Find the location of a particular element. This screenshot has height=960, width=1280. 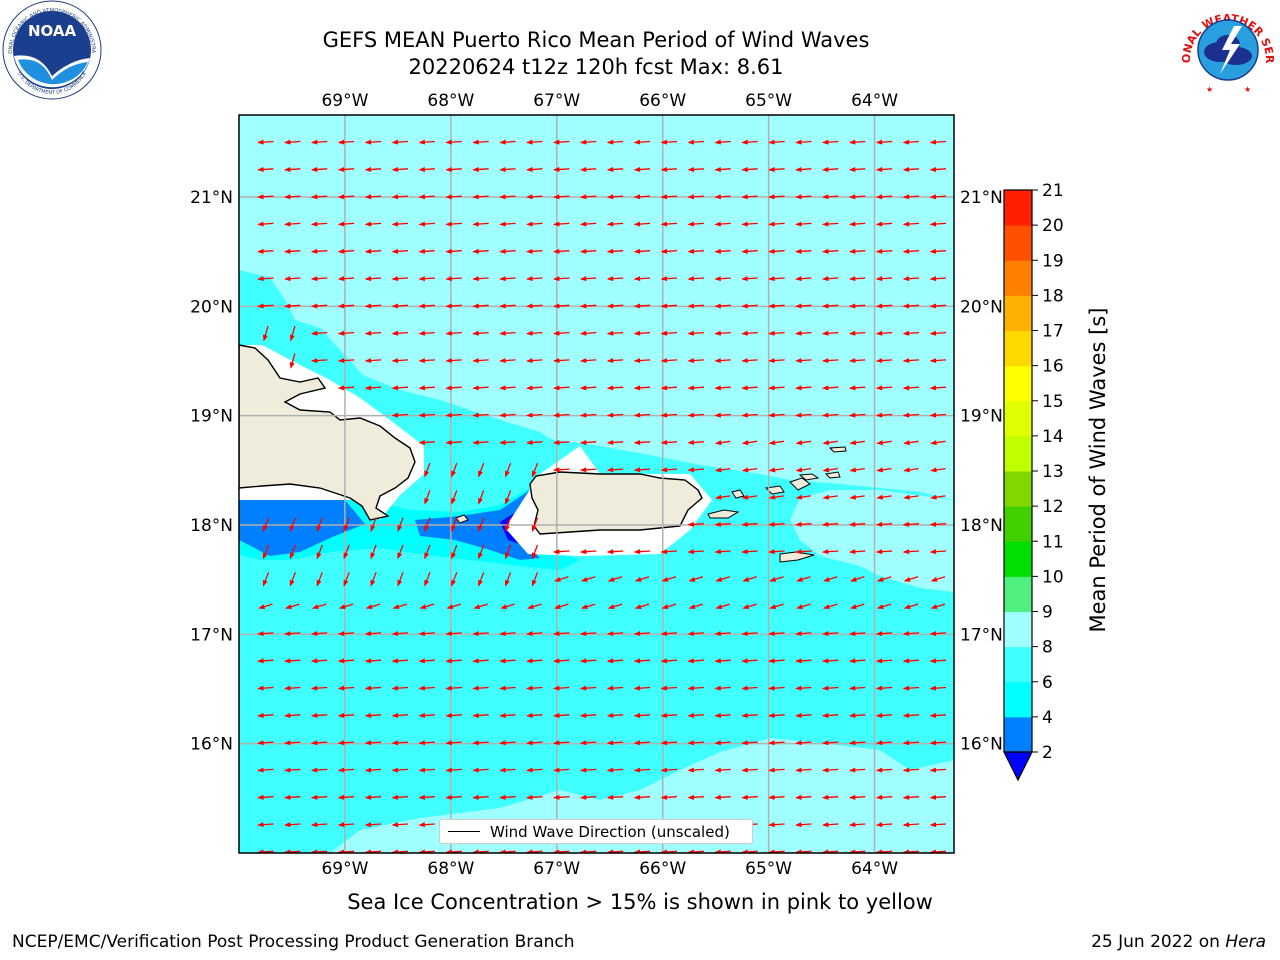

colorbar-tick-label: 18 is located at coordinates (1053, 296).